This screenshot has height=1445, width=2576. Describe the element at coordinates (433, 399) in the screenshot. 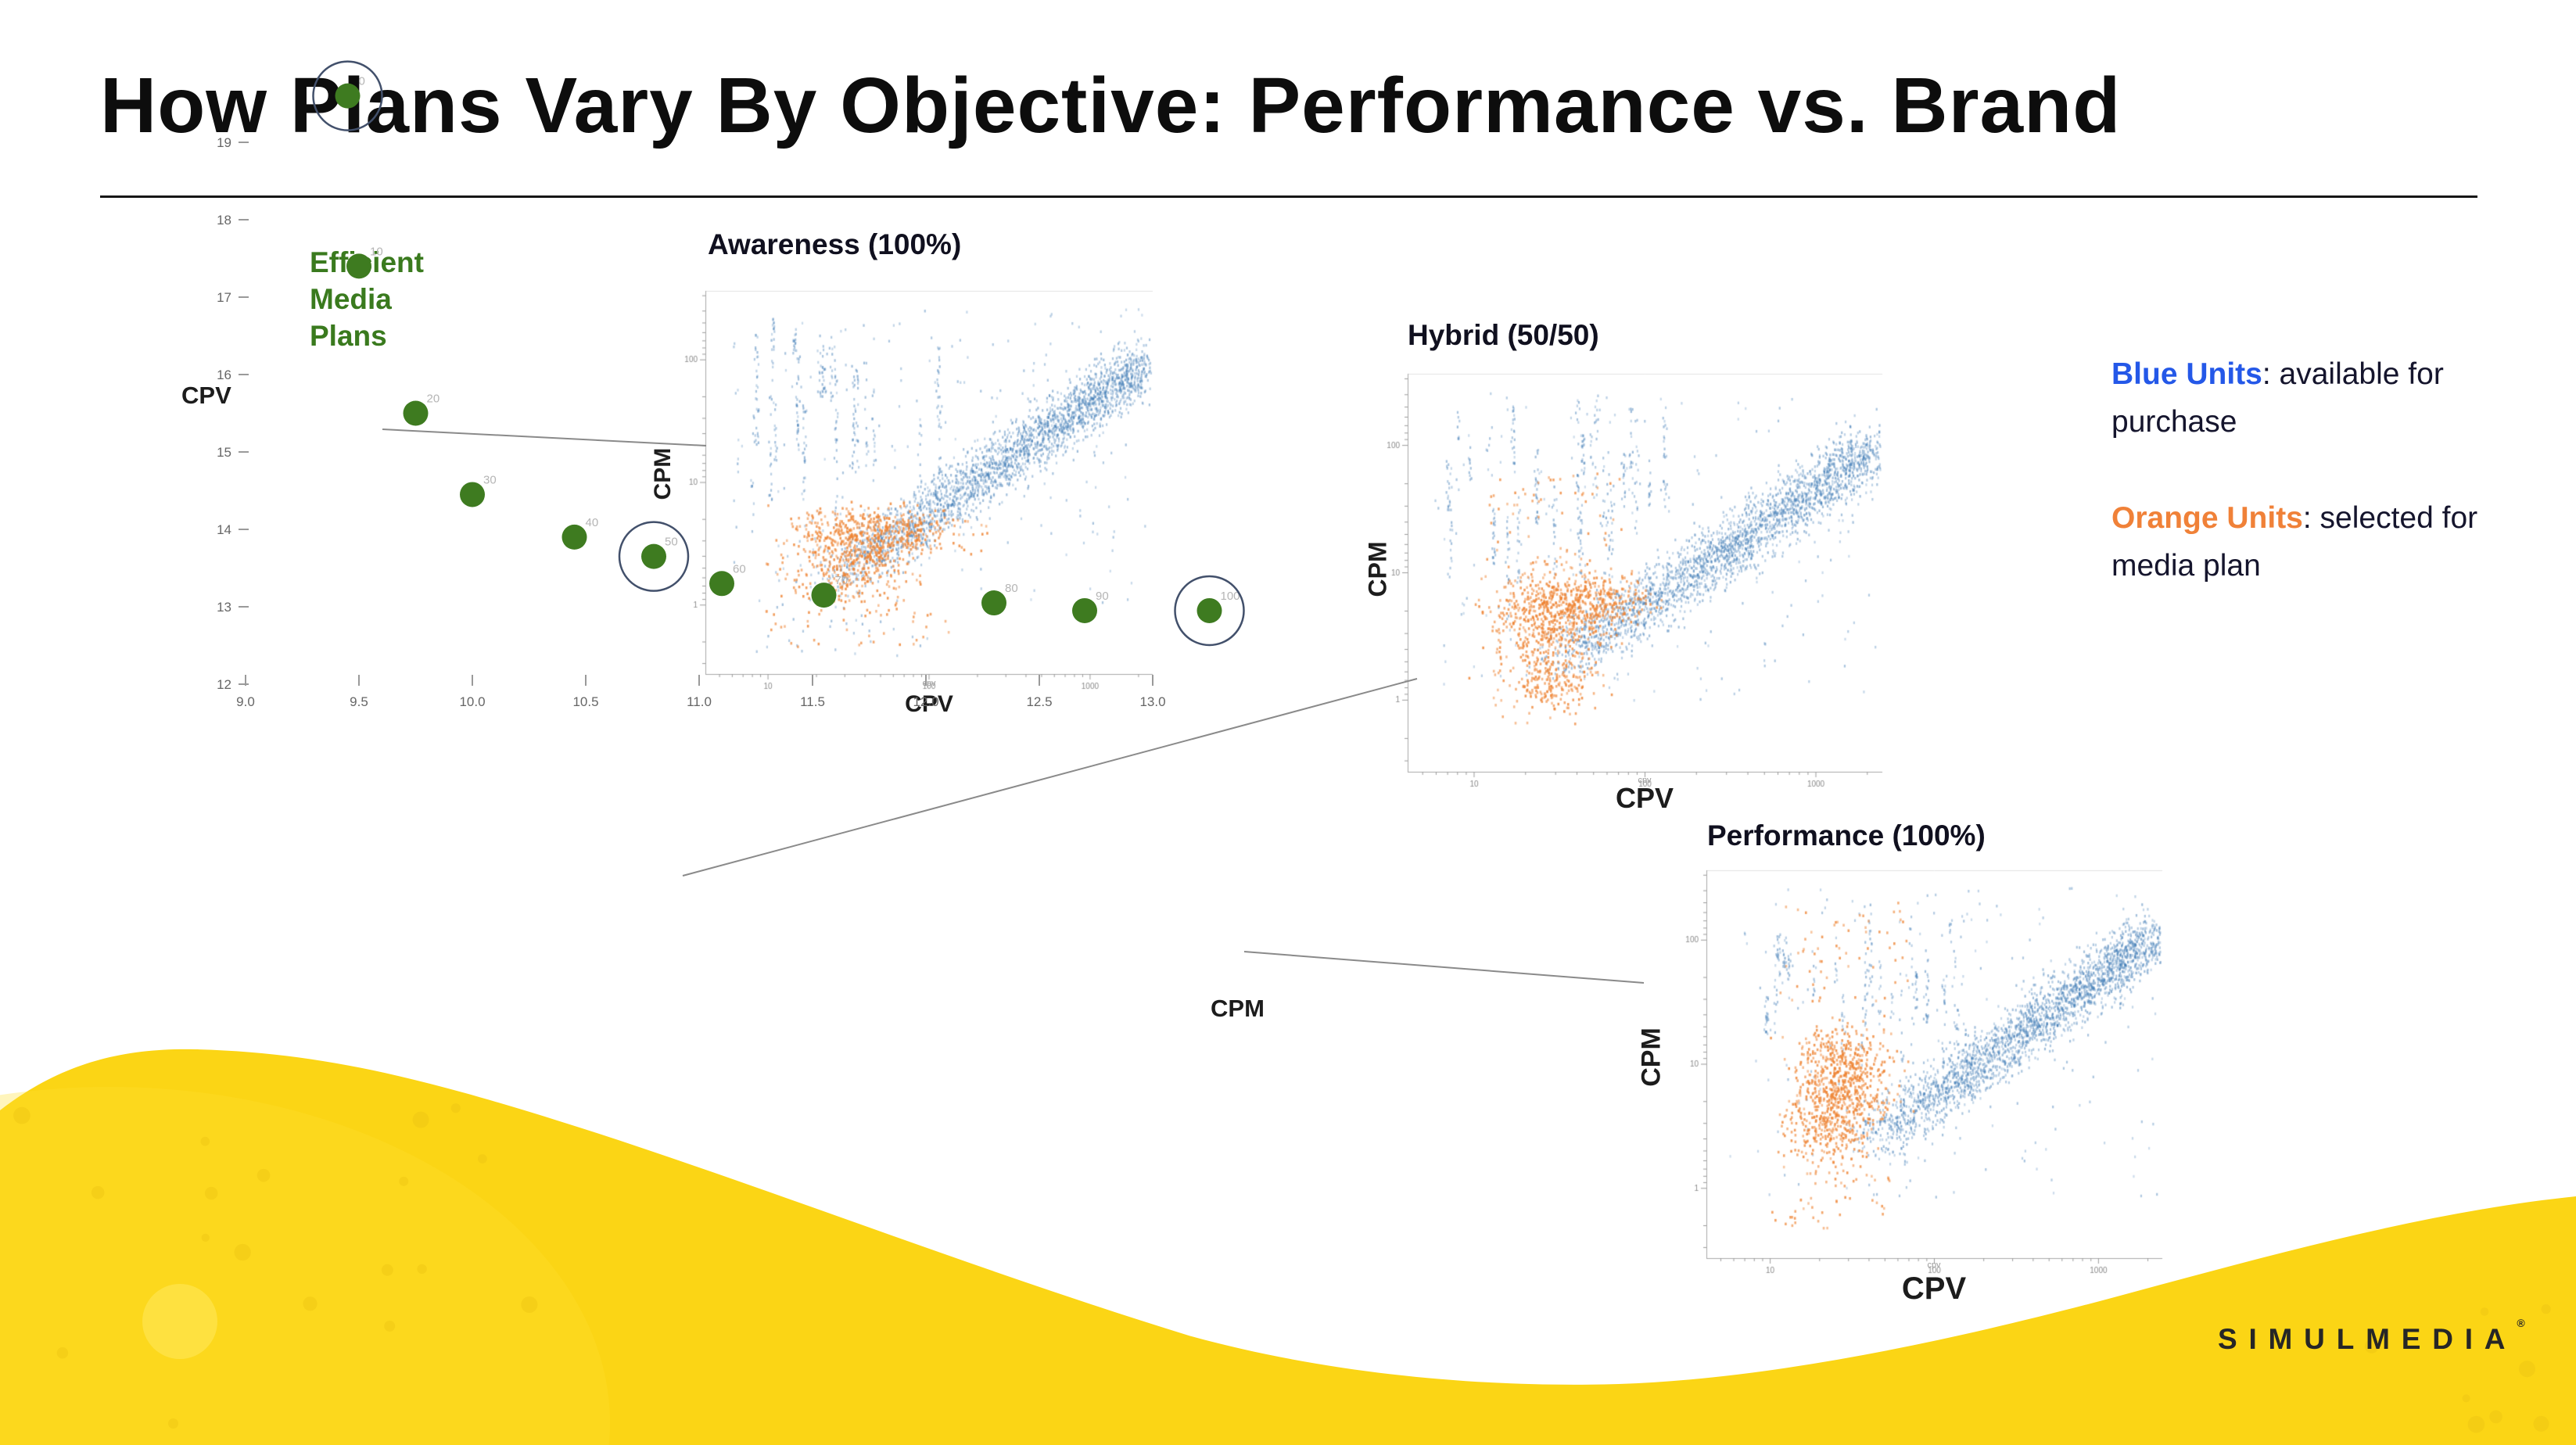

I see `frontier-dot-label: 20` at that location.